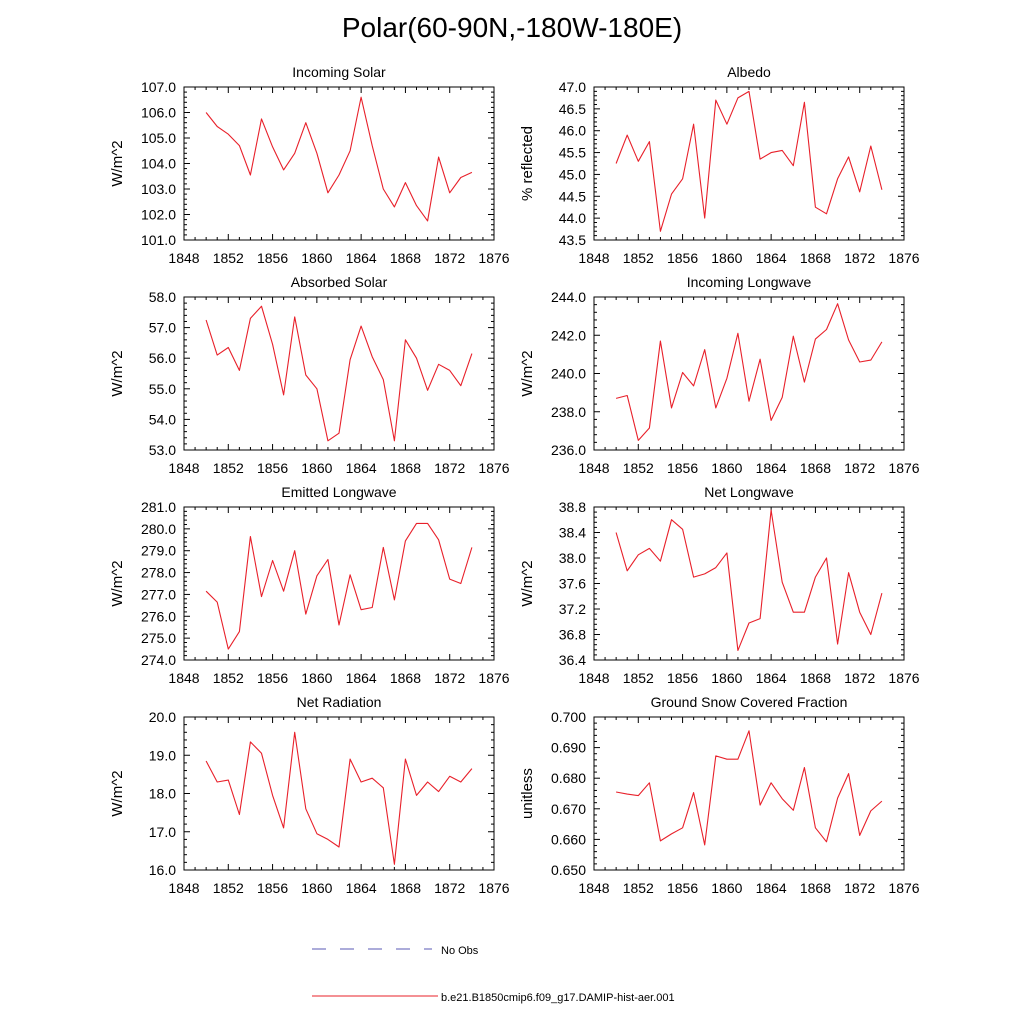  I want to click on y-tick-label: 238.0, so click(568, 412).